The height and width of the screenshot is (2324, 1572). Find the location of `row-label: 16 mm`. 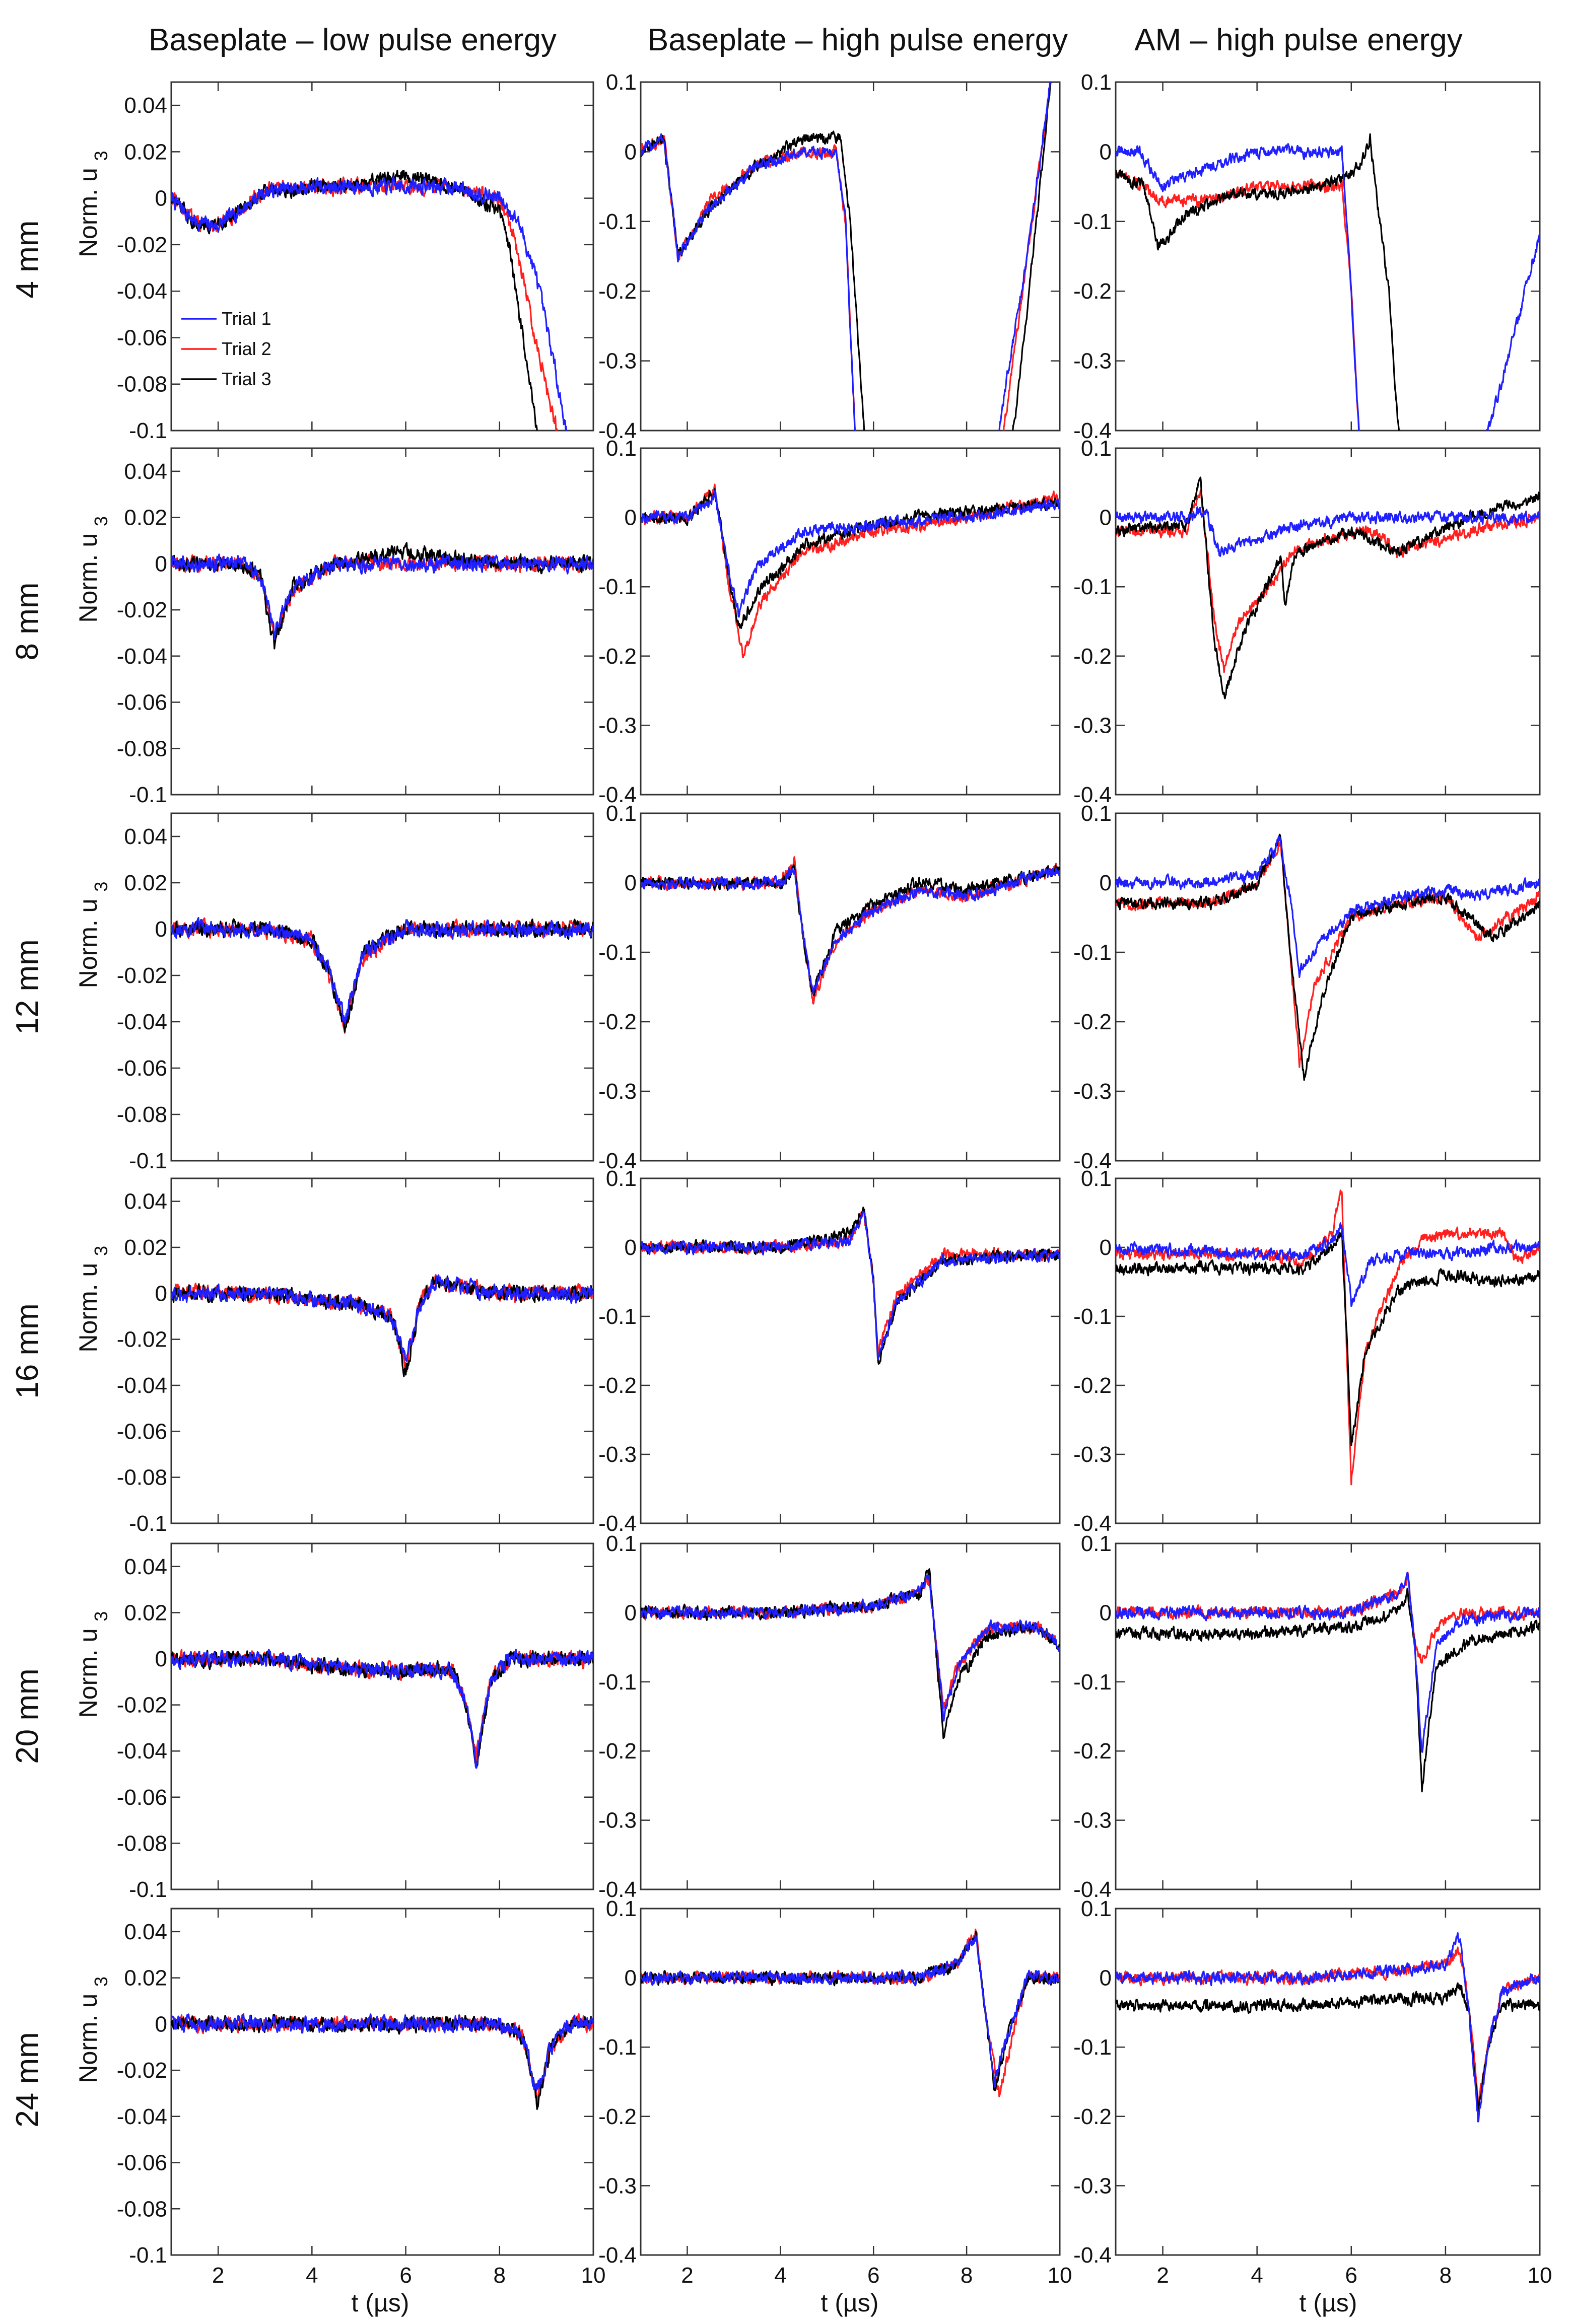

row-label: 16 mm is located at coordinates (27, 1351).